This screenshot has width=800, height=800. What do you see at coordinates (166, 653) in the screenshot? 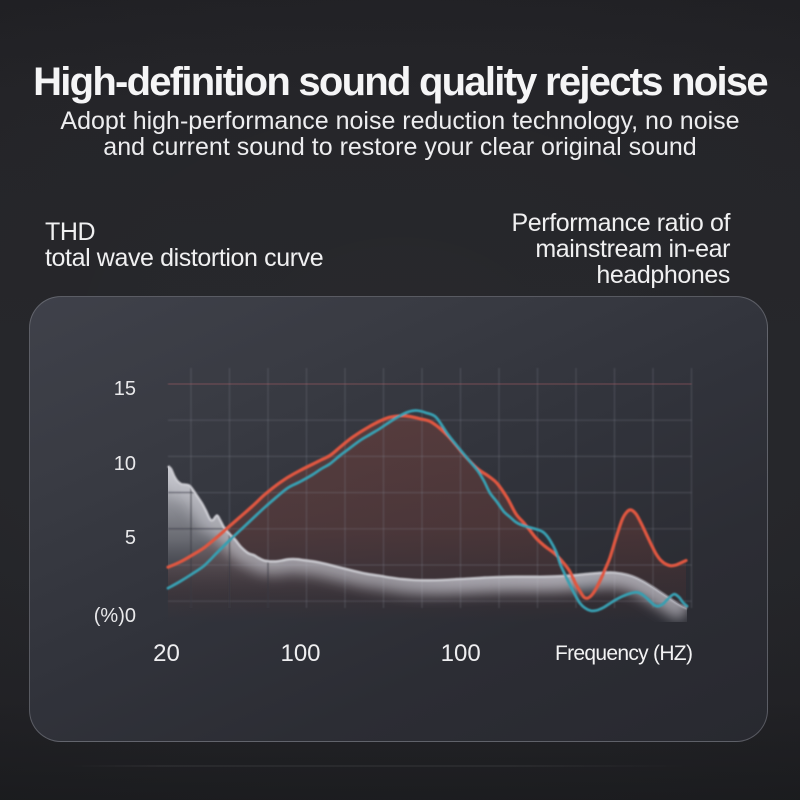
I see `svg-text: 20` at bounding box center [166, 653].